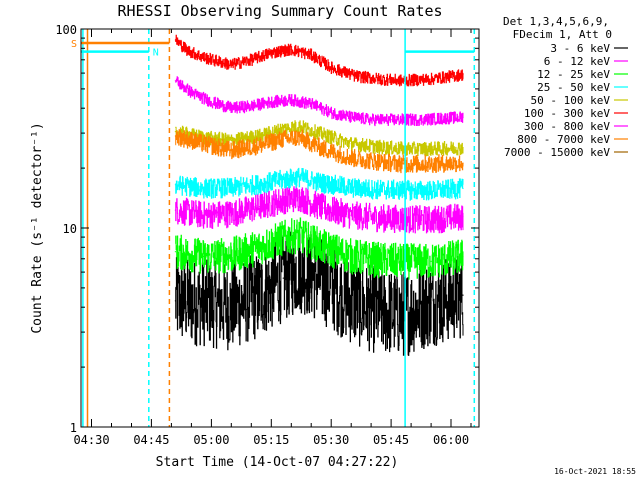 This screenshot has width=640, height=480. What do you see at coordinates (74, 44) in the screenshot?
I see `marker-label-s: S` at bounding box center [74, 44].